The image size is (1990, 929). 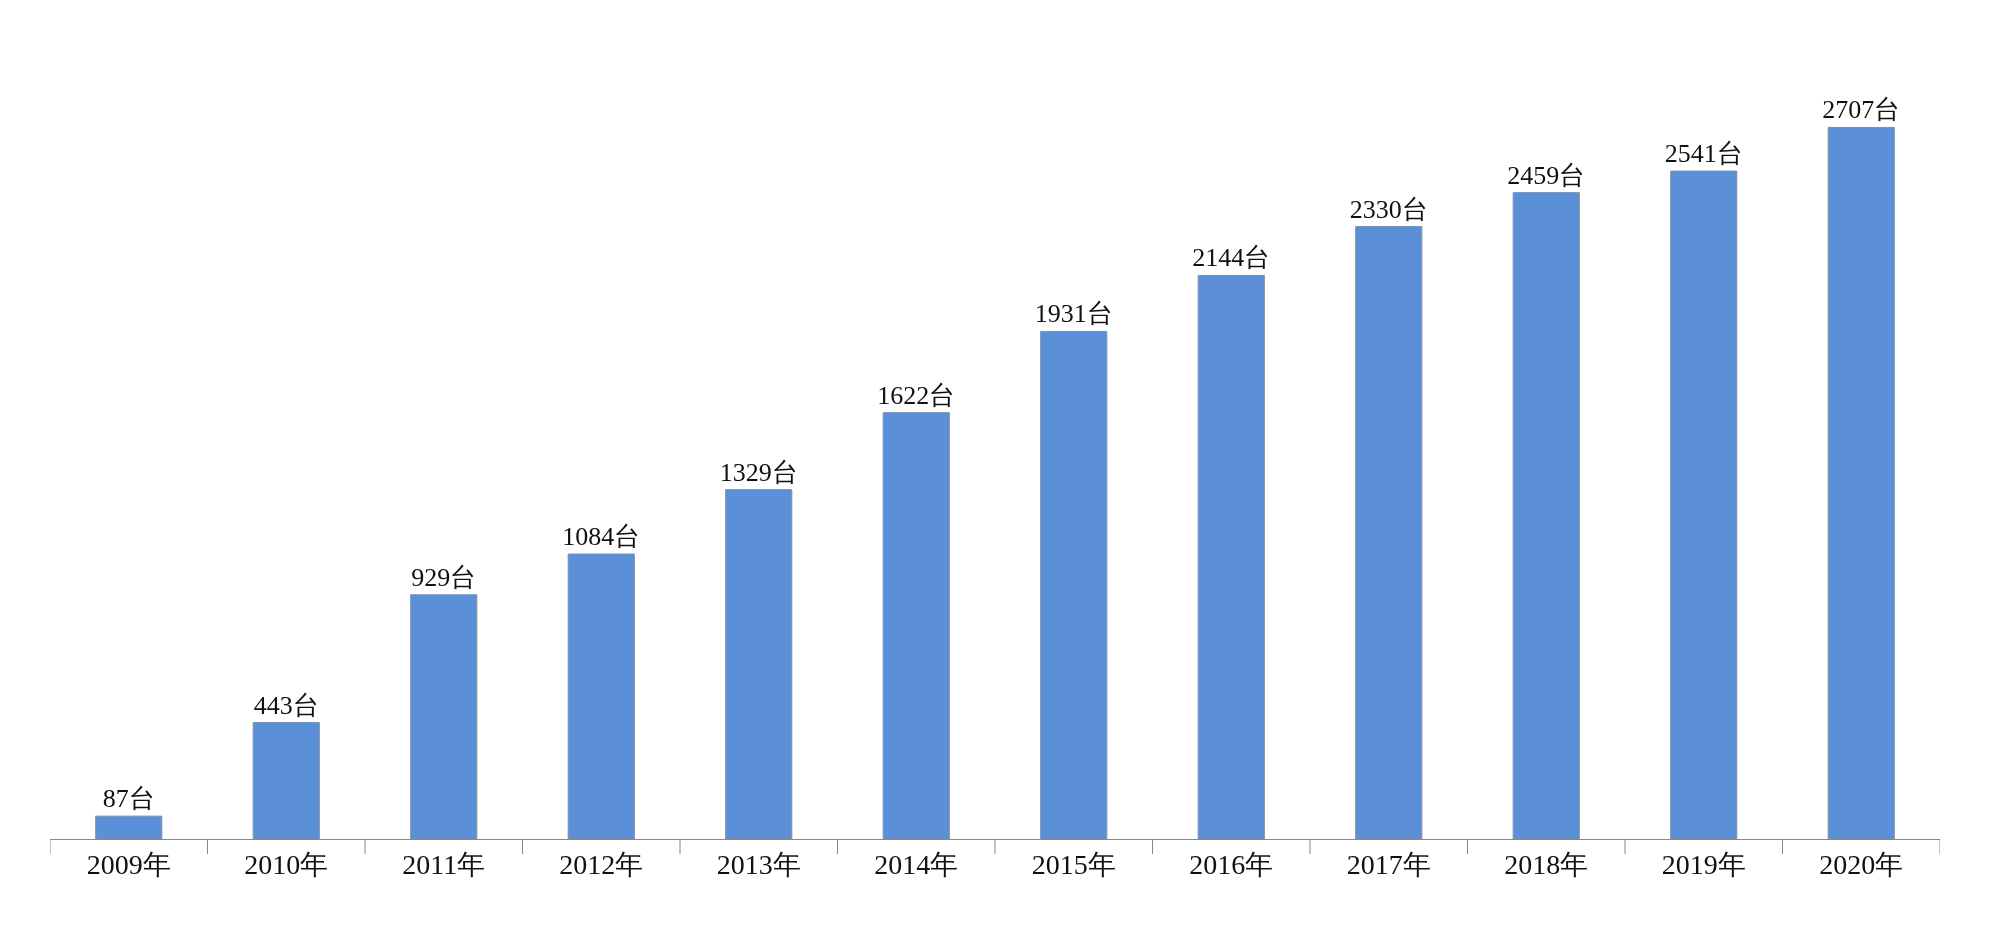 I want to click on x-tick-label: 2010年, so click(x=286, y=864).